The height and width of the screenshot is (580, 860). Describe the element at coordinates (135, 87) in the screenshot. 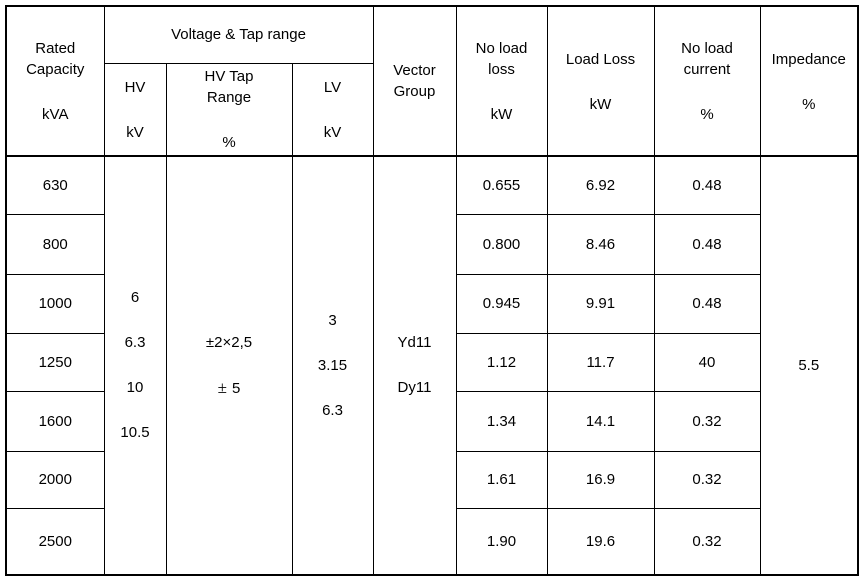

I see `header-hv-label: HV` at that location.